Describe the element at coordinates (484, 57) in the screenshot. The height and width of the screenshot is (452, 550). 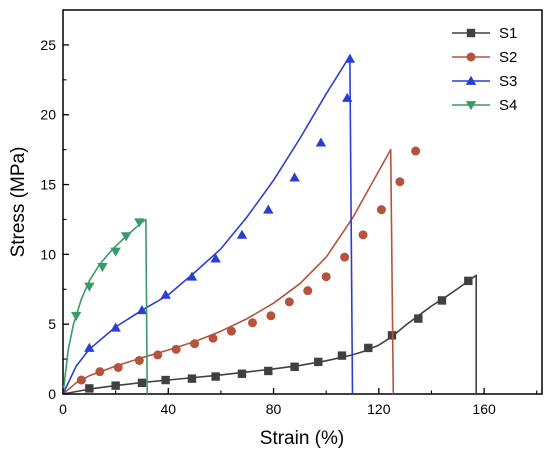
I see `legend-item-s2: S2` at that location.